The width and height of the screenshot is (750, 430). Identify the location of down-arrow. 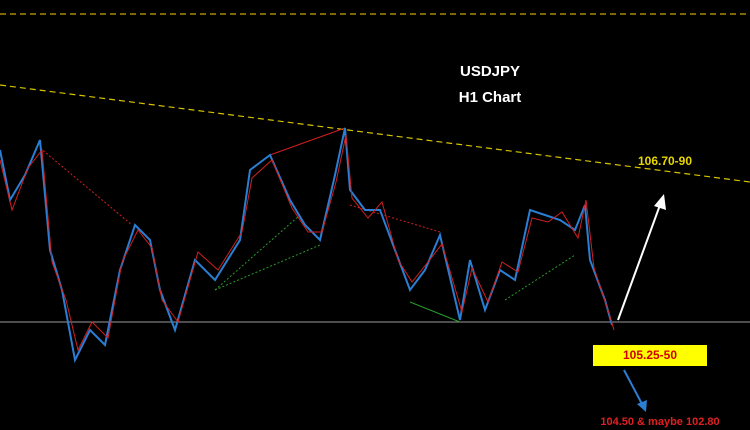
(633, 387).